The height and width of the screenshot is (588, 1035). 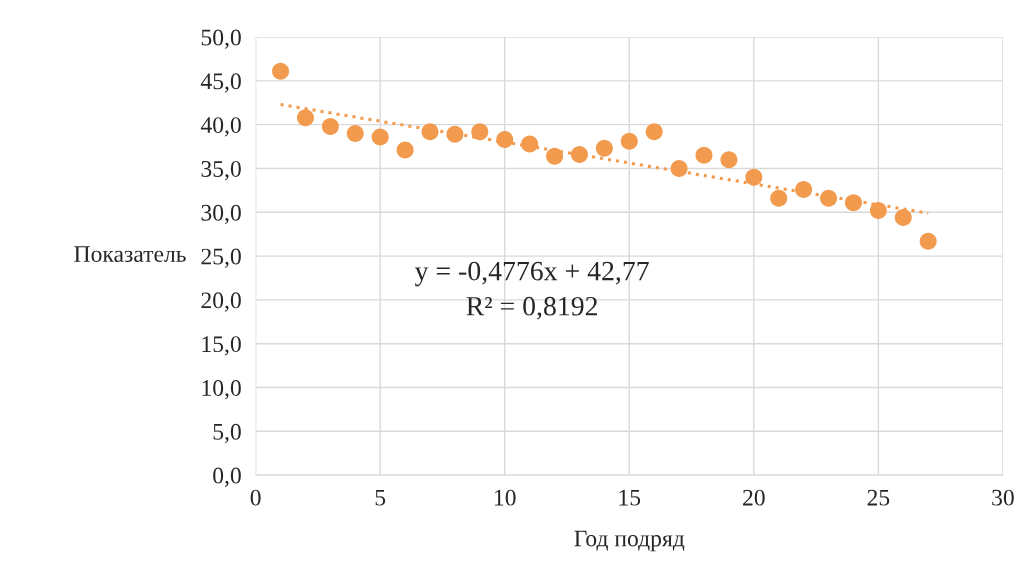 What do you see at coordinates (754, 497) in the screenshot?
I see `x-tick-label: 20` at bounding box center [754, 497].